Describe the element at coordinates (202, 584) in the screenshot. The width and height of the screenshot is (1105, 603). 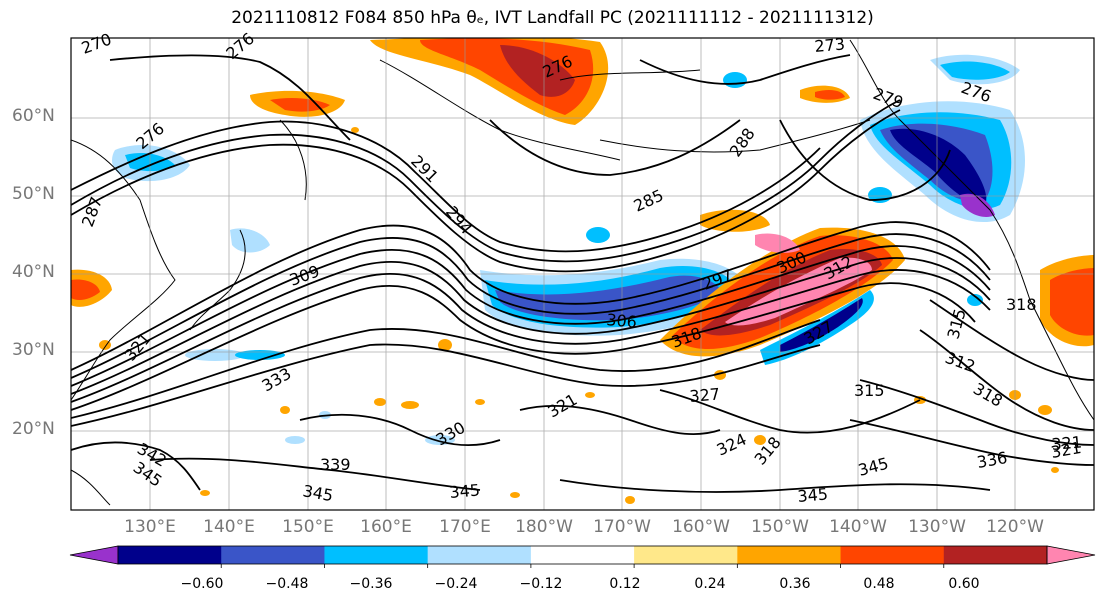
I see `colorbar-tick: −0.60` at that location.